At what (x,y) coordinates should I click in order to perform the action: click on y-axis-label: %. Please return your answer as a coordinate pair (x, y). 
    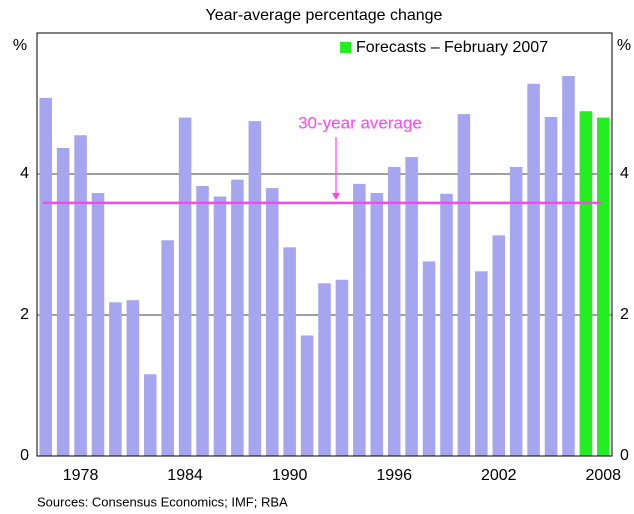
    Looking at the image, I should click on (20, 45).